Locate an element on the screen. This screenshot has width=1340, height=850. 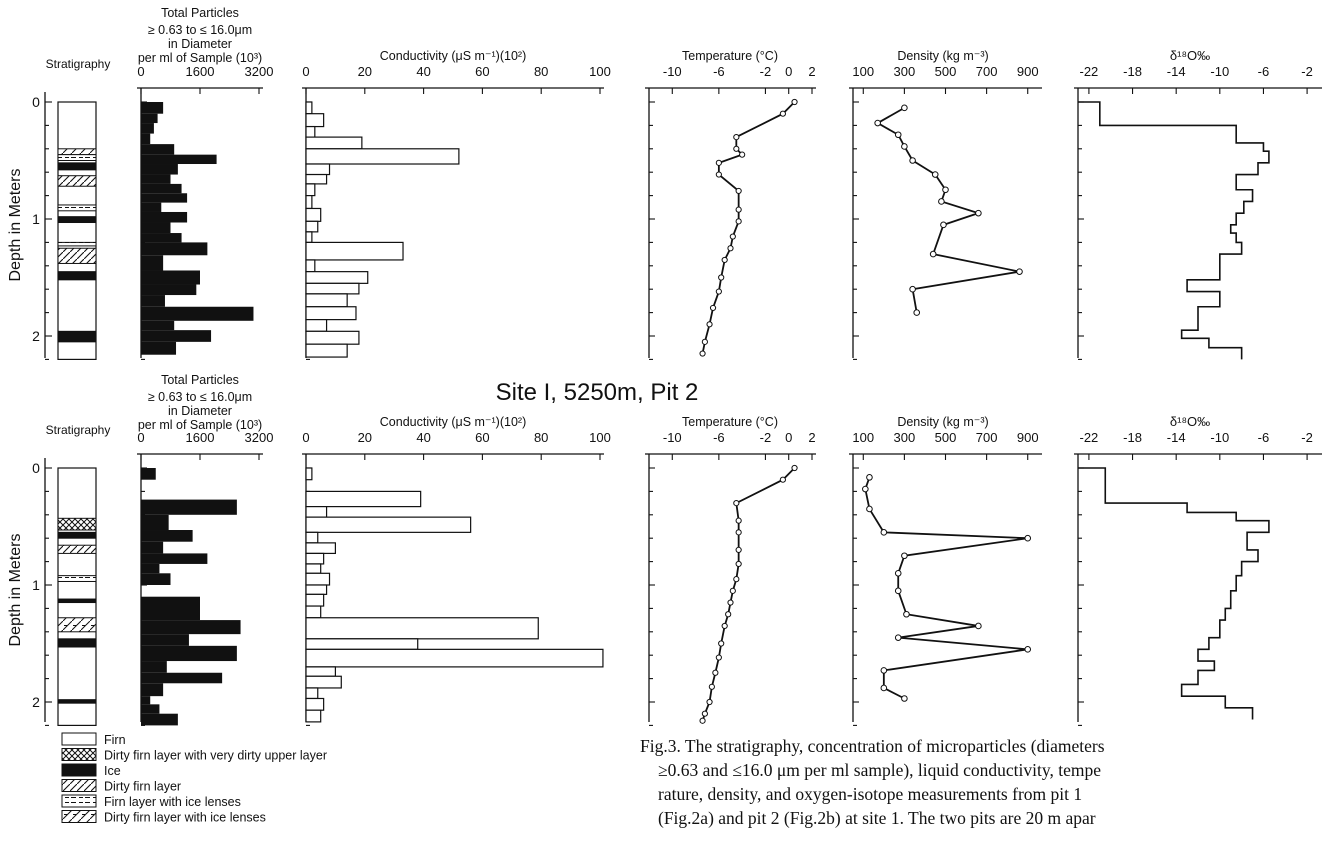
depth-axis: 0 1 2 Depth in Meters is located at coordinates (29, 226).